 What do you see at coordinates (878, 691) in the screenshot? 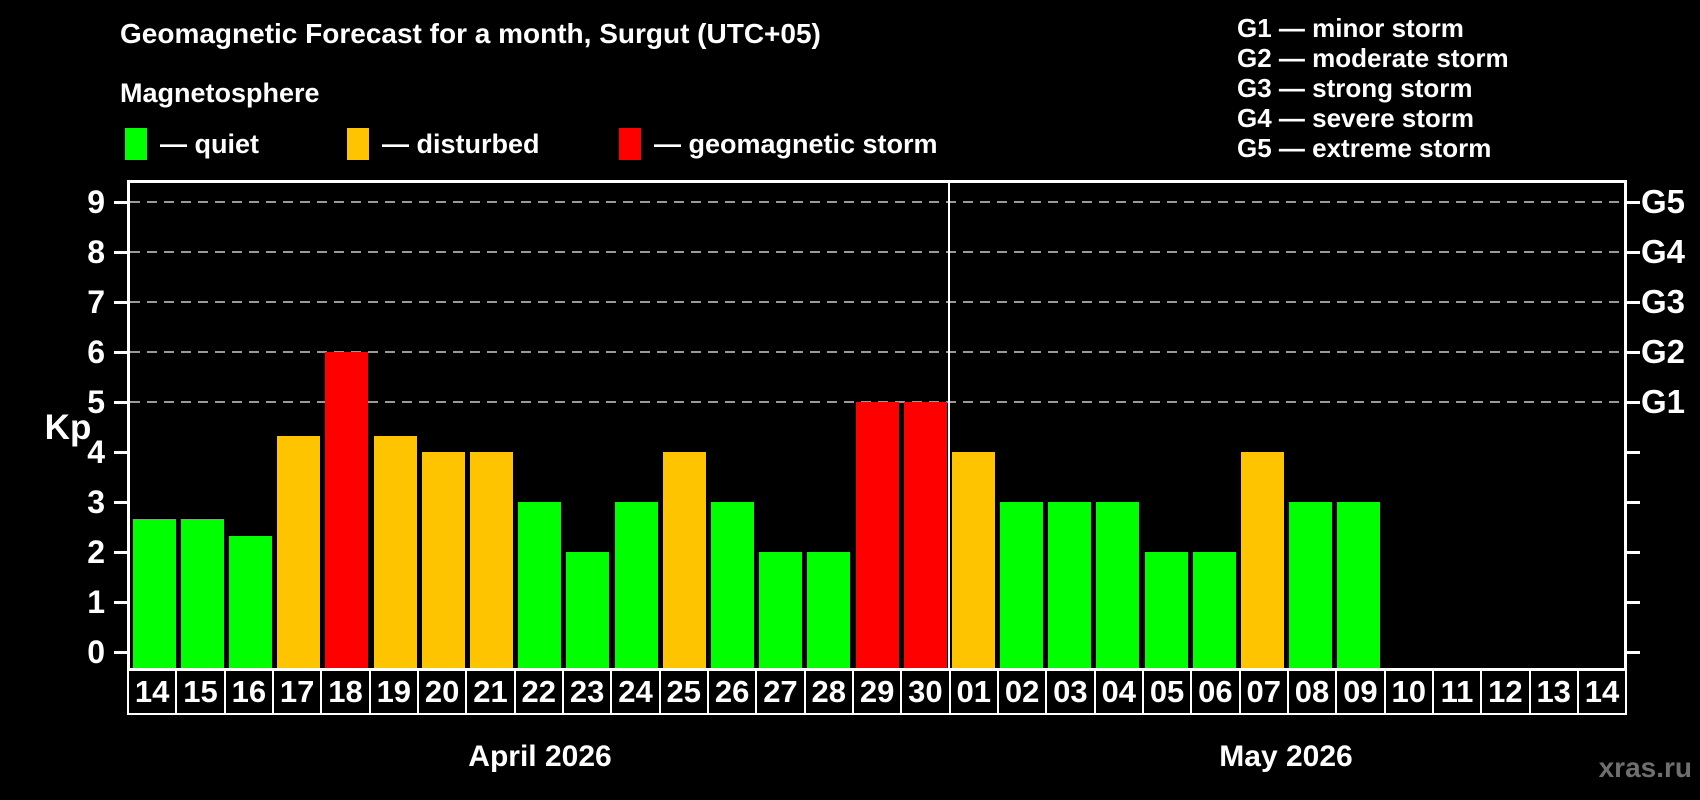
I see `day-cell-april-29: 29` at bounding box center [878, 691].